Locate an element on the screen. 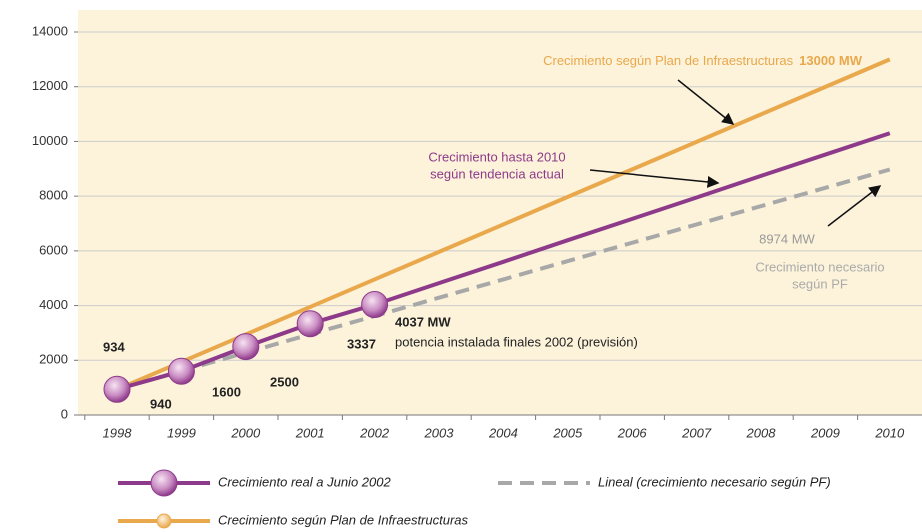  x-tick-label: 2006 is located at coordinates (632, 432).